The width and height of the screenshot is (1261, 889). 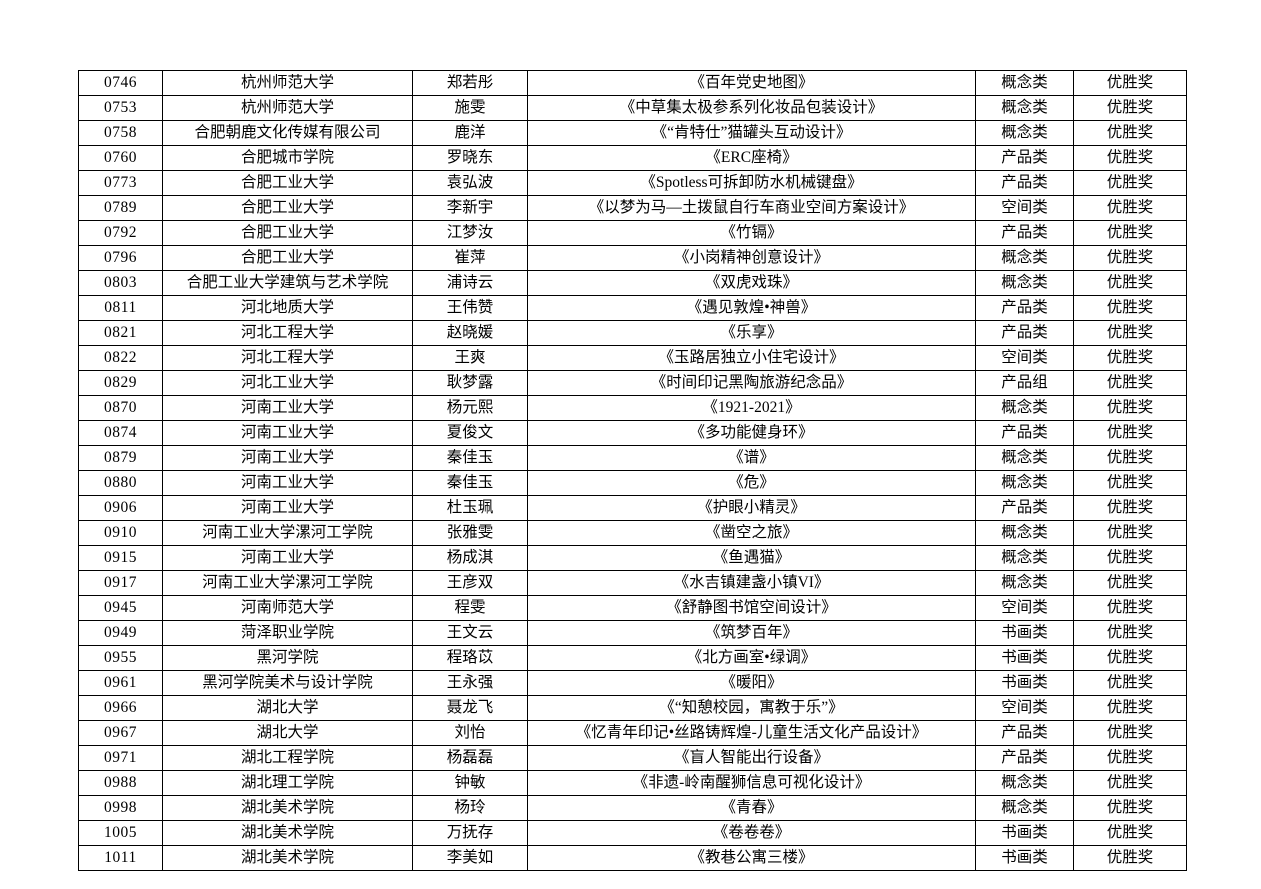 What do you see at coordinates (470, 808) in the screenshot?
I see `cell-author: 杨玲` at bounding box center [470, 808].